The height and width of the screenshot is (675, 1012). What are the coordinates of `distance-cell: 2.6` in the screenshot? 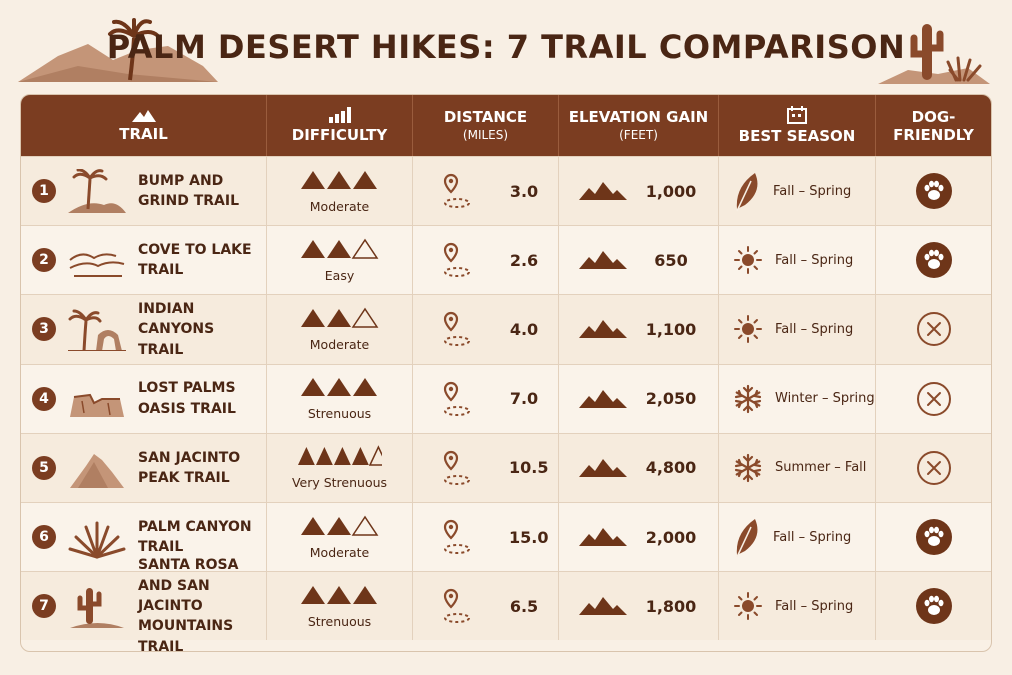 It's located at (486, 260).